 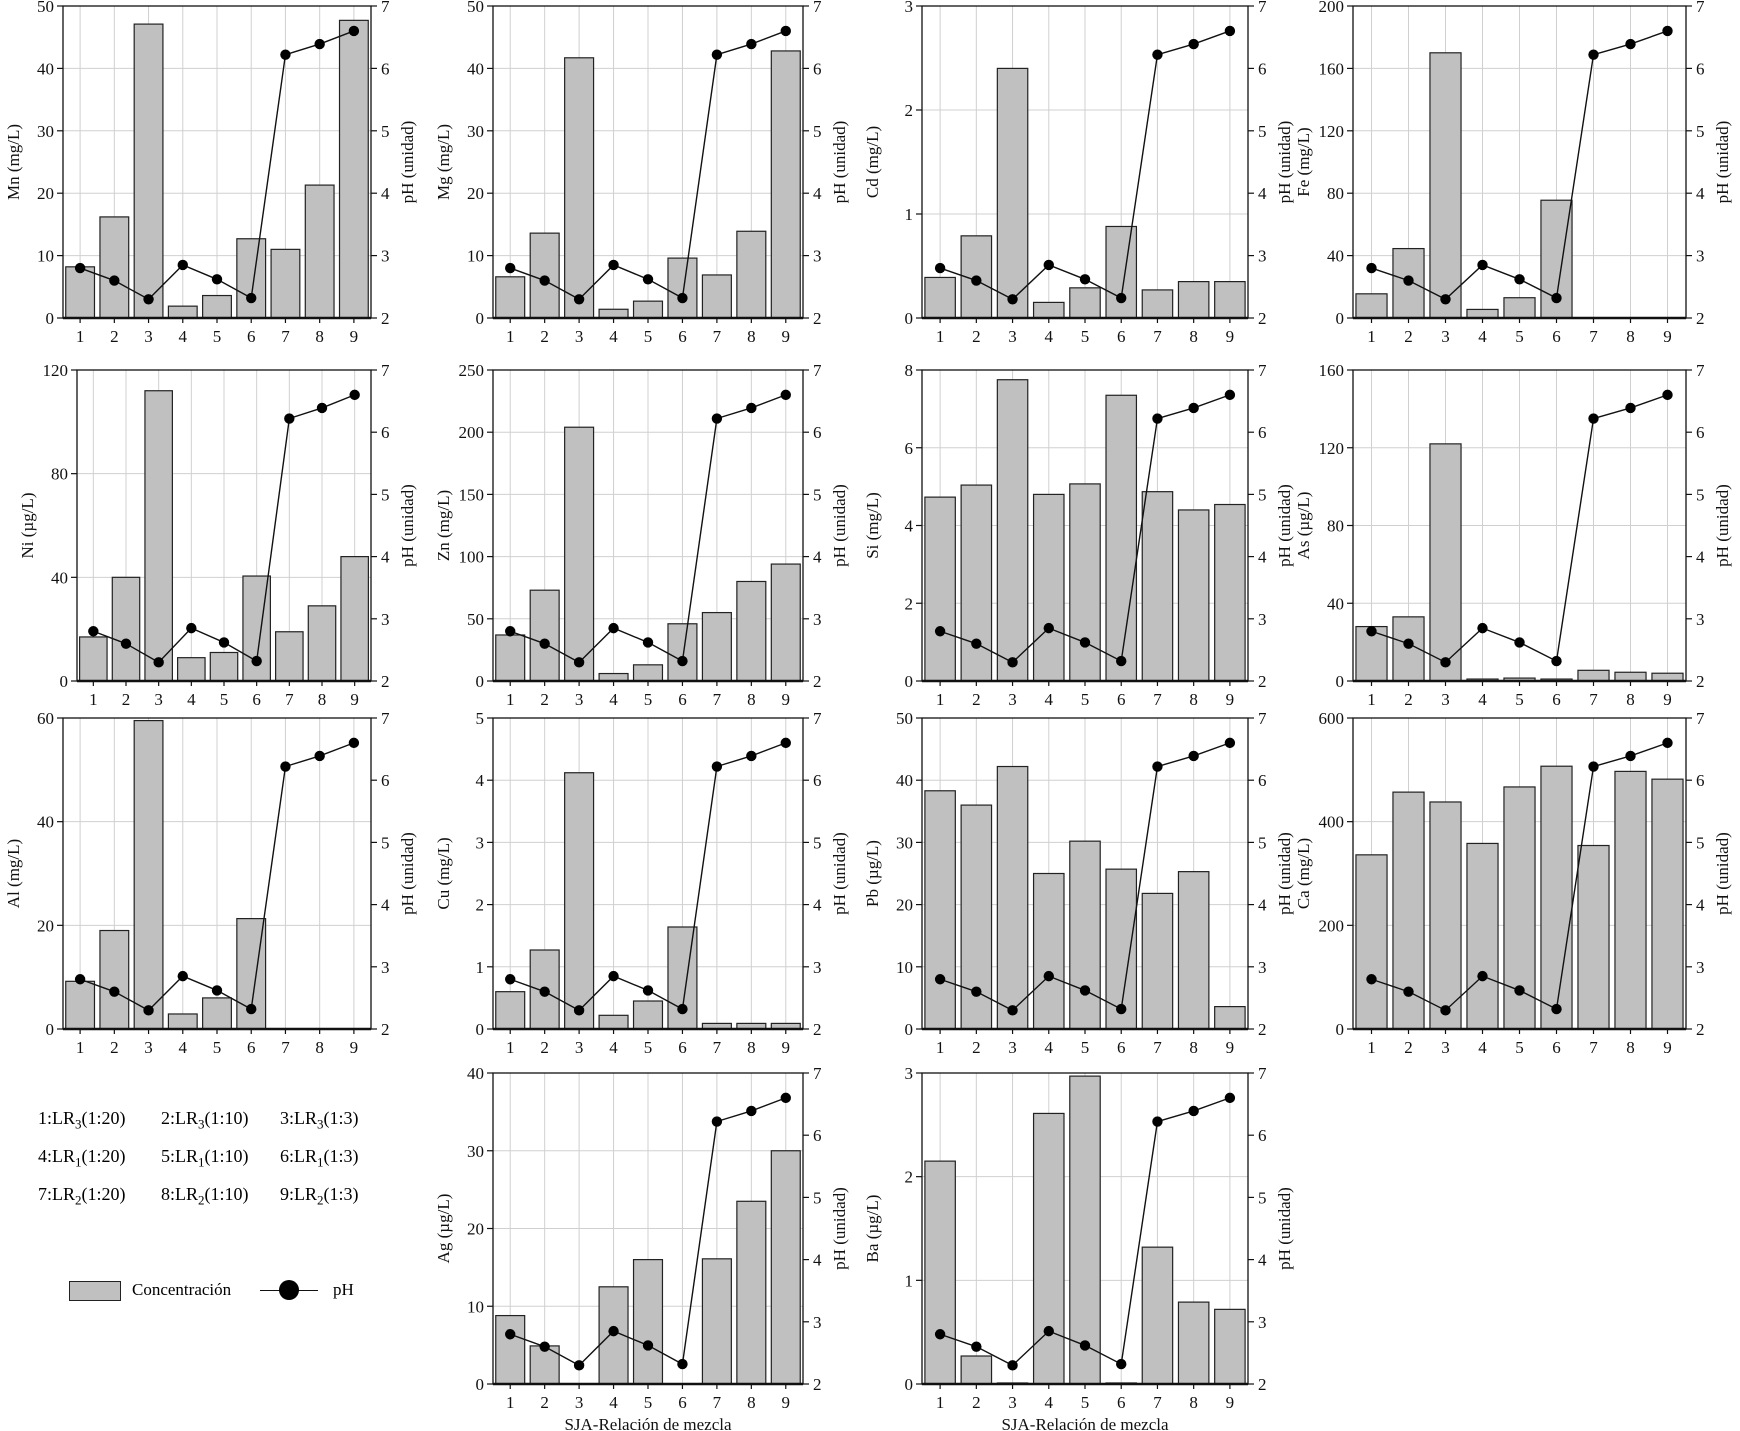 I want to click on y-axis-title: Ca (mg/L), so click(x=1303, y=873).